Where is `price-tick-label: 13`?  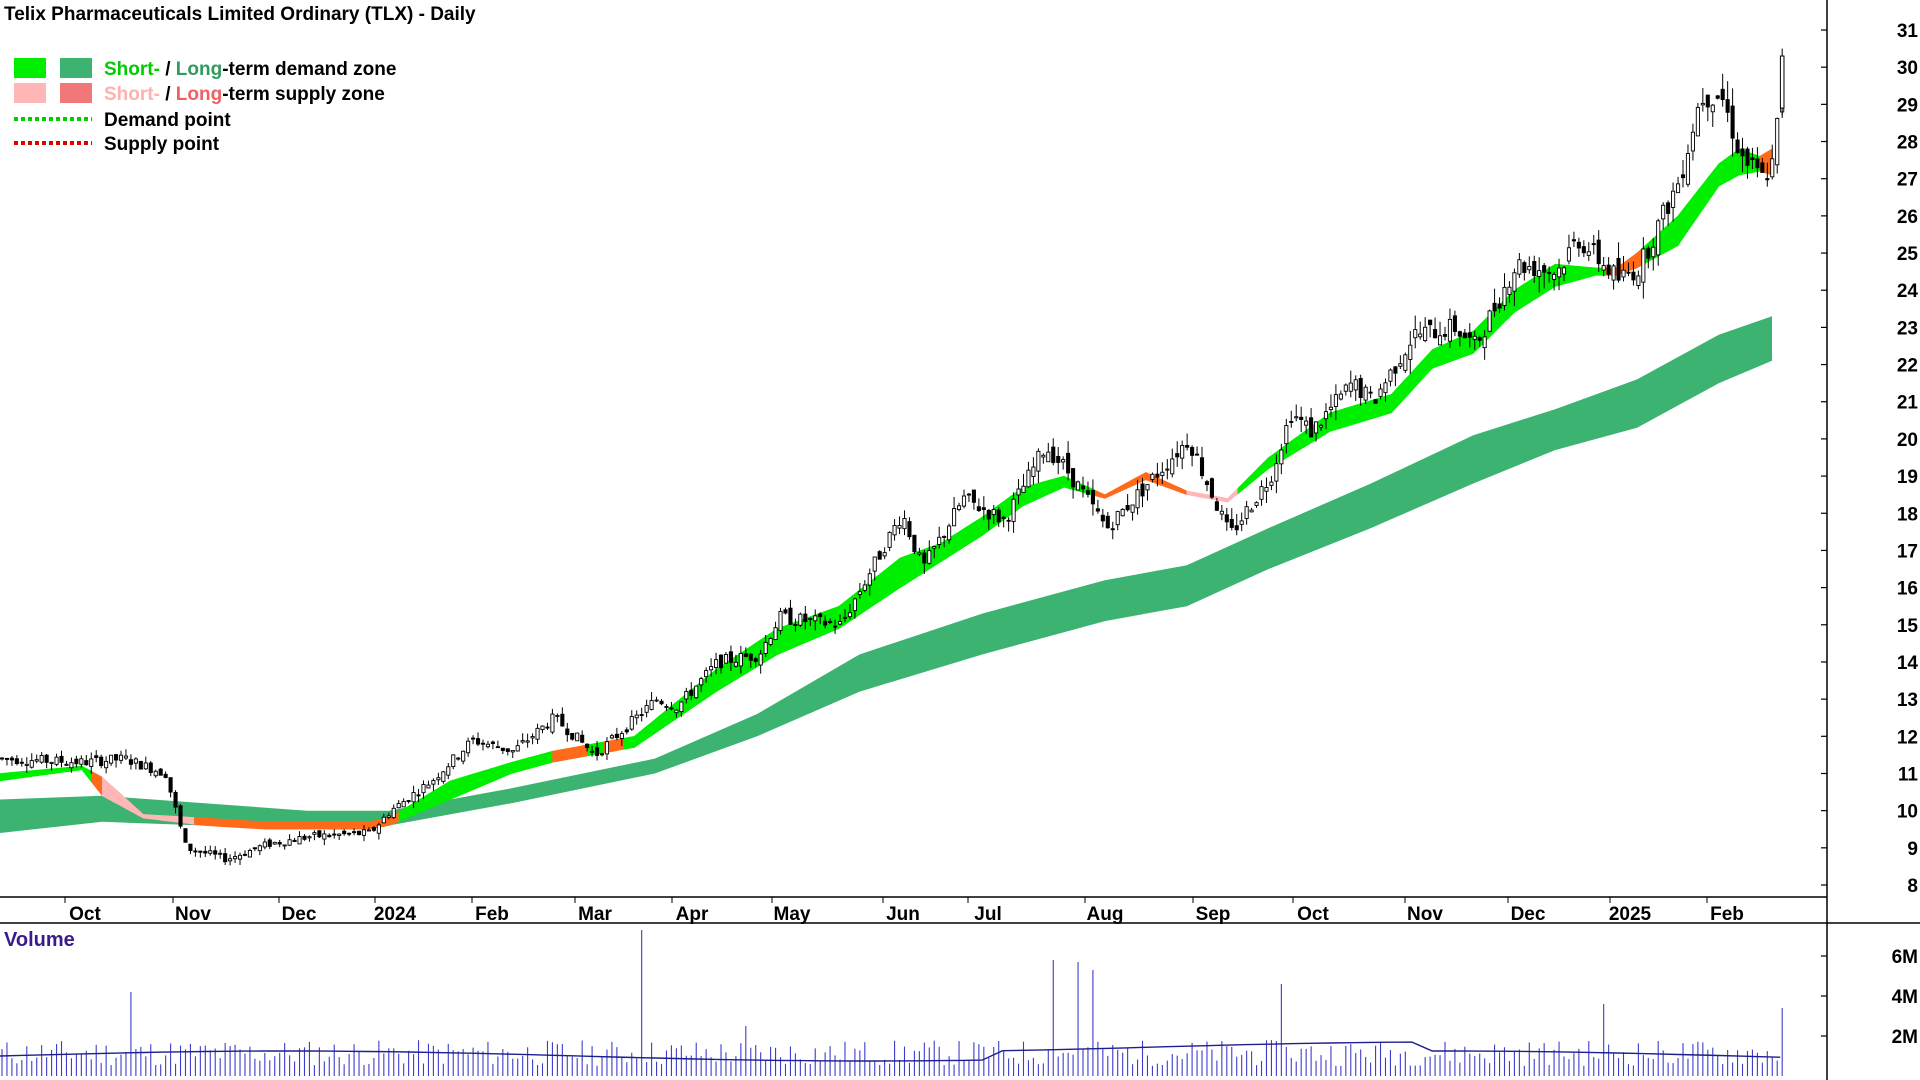
price-tick-label: 13 is located at coordinates (1907, 700).